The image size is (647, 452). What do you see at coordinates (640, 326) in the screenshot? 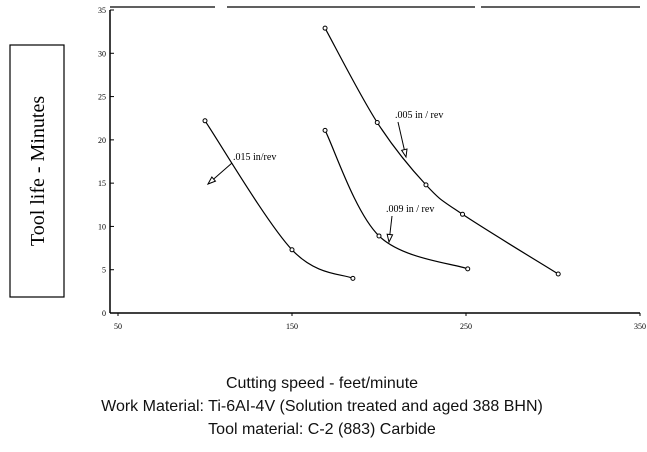
I see `x-tick-label: 350` at bounding box center [640, 326].